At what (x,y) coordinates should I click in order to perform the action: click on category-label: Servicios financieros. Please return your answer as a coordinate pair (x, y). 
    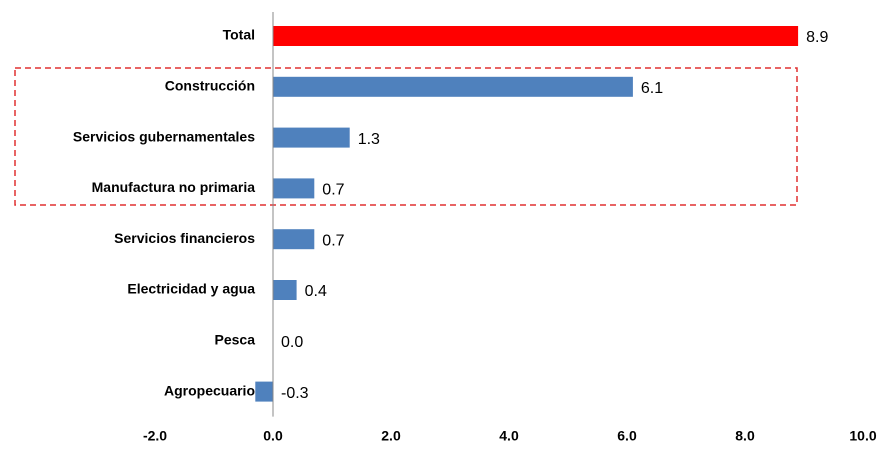
    Looking at the image, I should click on (184, 238).